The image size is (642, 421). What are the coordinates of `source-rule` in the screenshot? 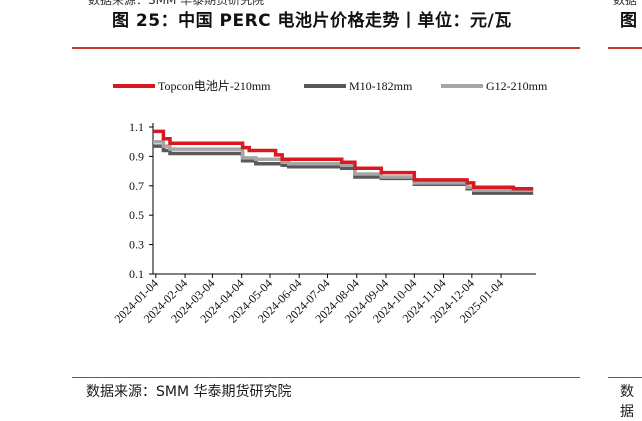 It's located at (326, 377).